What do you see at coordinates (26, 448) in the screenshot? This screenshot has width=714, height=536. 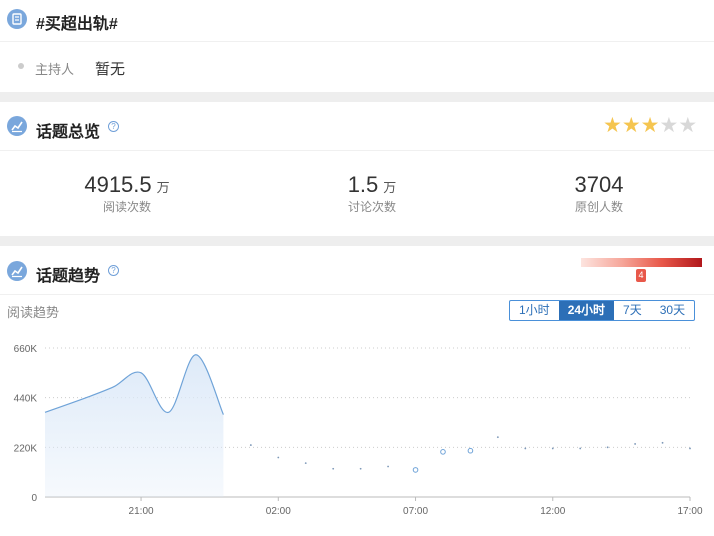 I see `y-tick-label: 220K` at bounding box center [26, 448].